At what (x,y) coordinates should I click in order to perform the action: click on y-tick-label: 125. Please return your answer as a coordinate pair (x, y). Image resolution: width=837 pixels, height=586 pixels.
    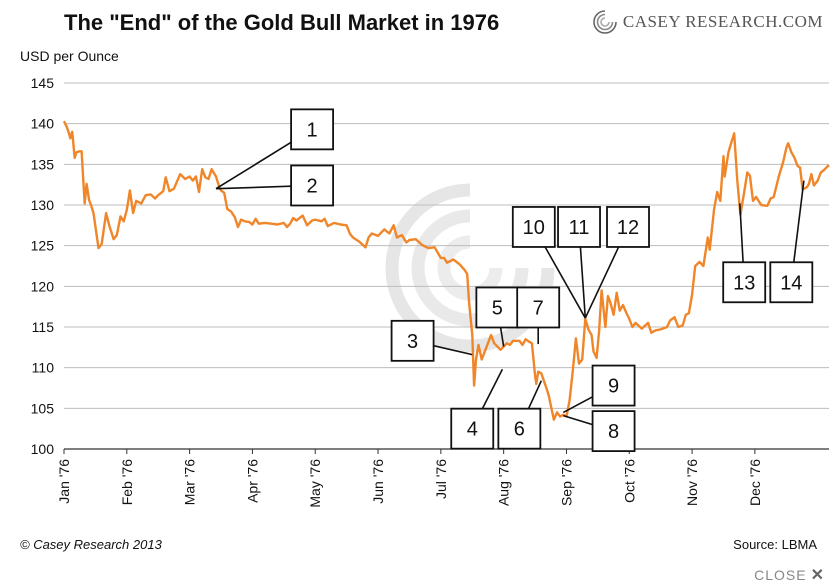
    Looking at the image, I should click on (43, 246).